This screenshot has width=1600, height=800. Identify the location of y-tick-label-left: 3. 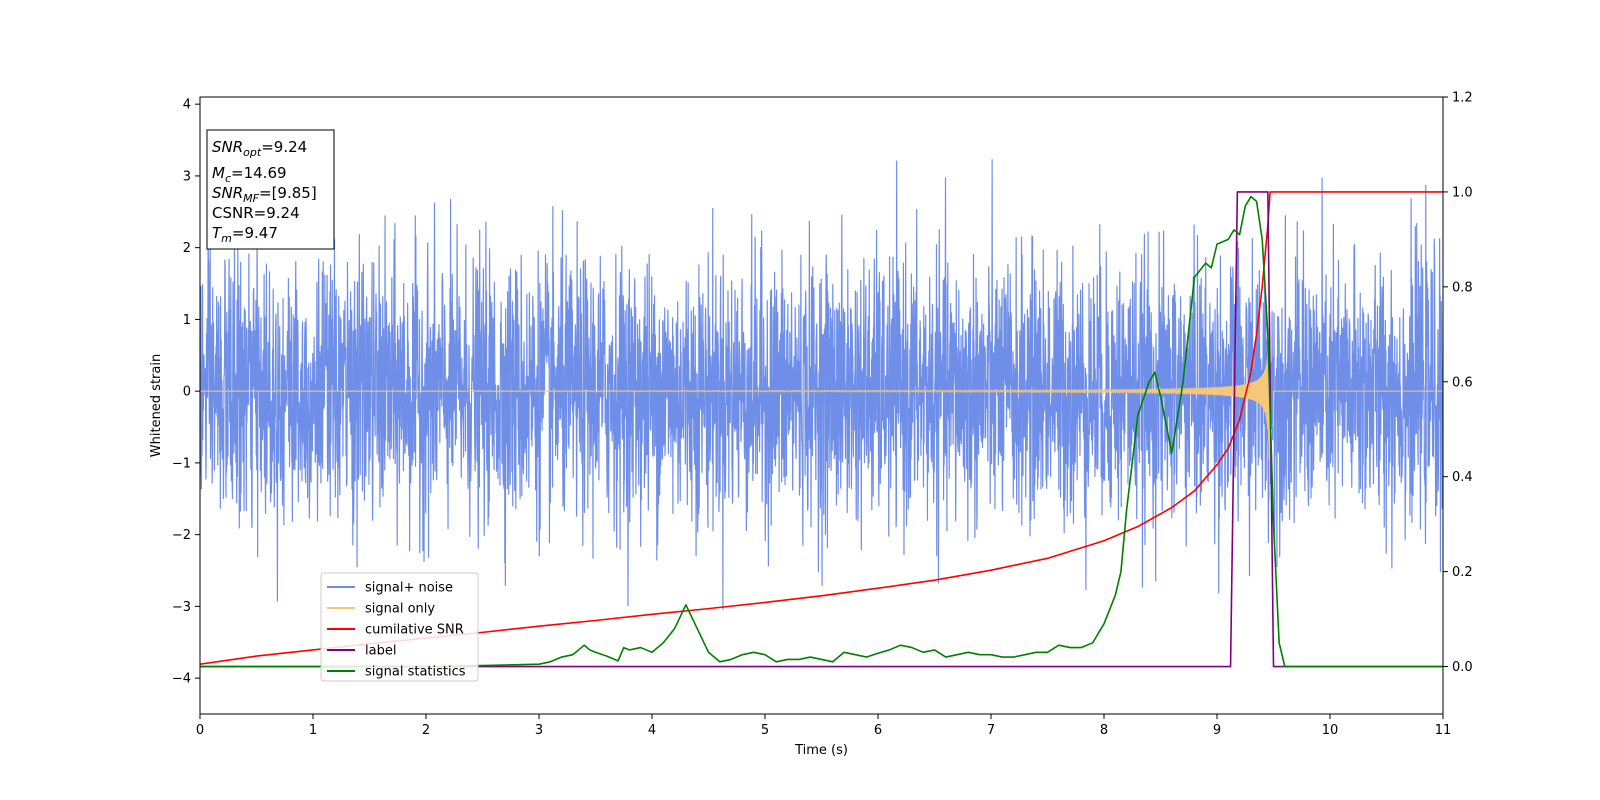
(187, 176).